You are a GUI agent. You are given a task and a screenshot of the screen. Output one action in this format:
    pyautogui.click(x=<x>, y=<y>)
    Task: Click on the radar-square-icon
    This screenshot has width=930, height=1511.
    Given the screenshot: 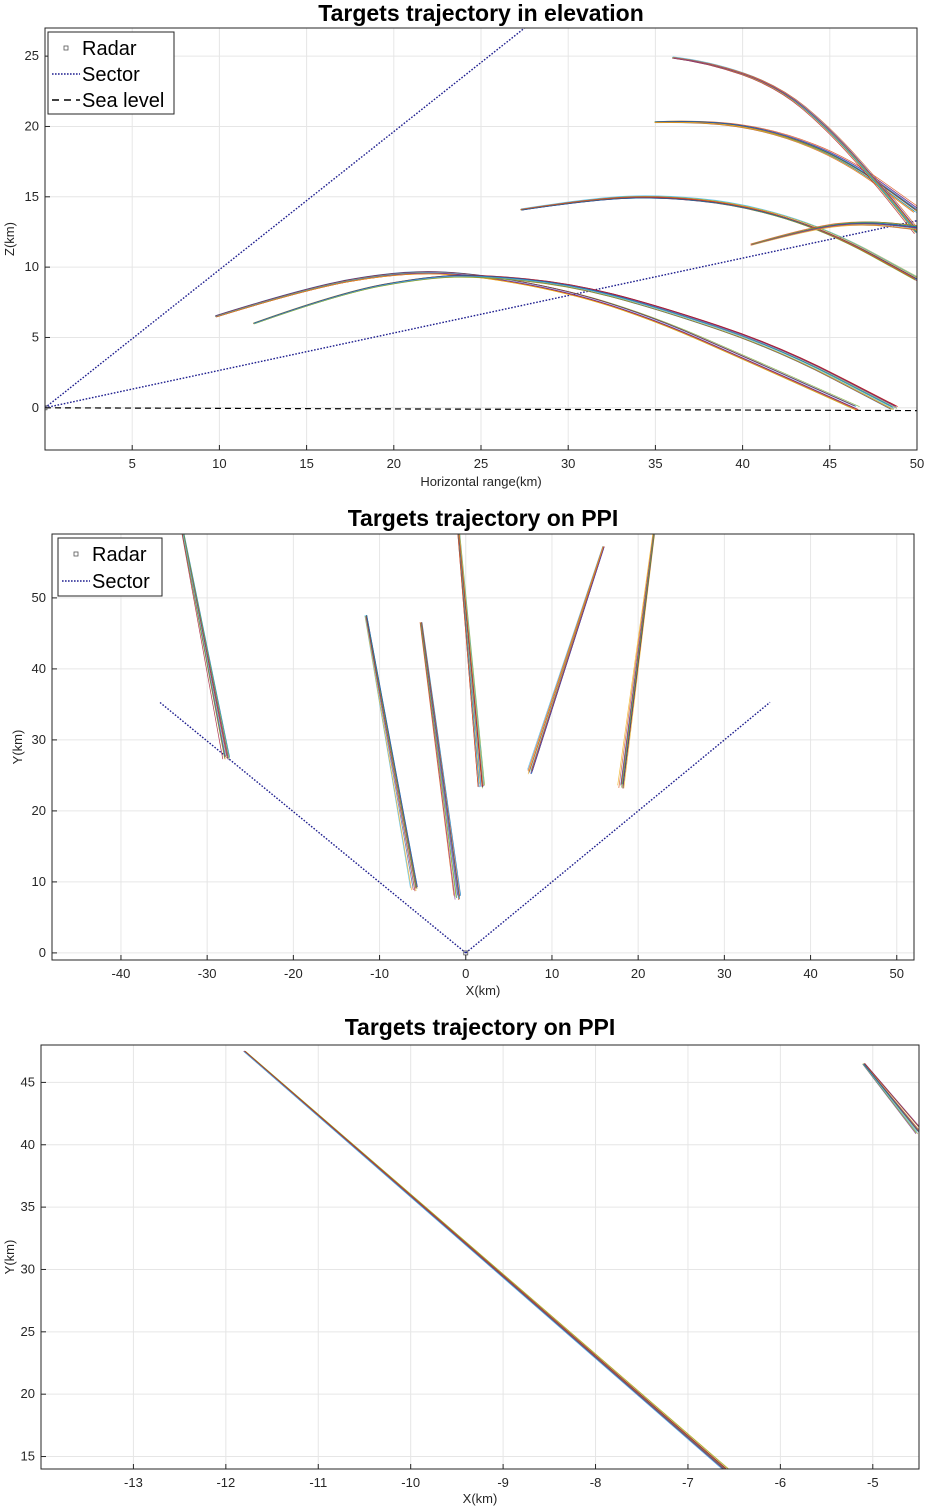 What is the action you would take?
    pyautogui.click(x=66, y=48)
    